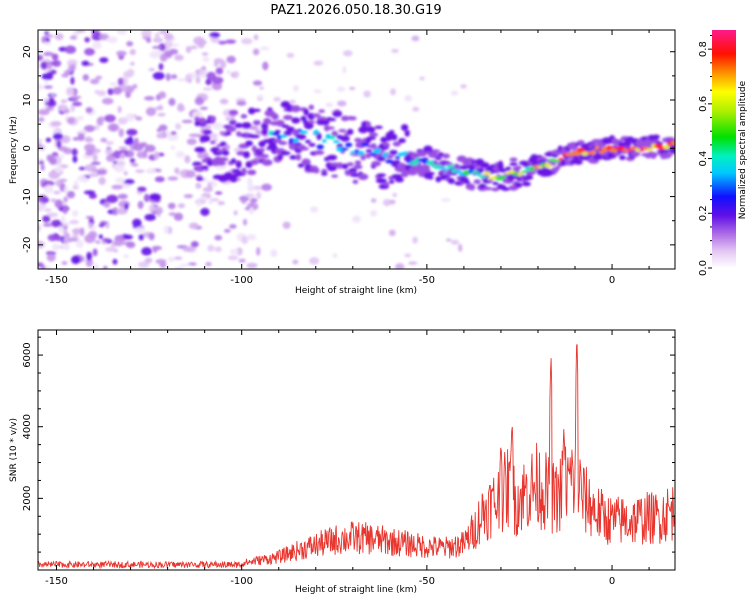 This screenshot has height=600, width=750. I want to click on spectrogram-x-tick-label: -100, so click(241, 280).